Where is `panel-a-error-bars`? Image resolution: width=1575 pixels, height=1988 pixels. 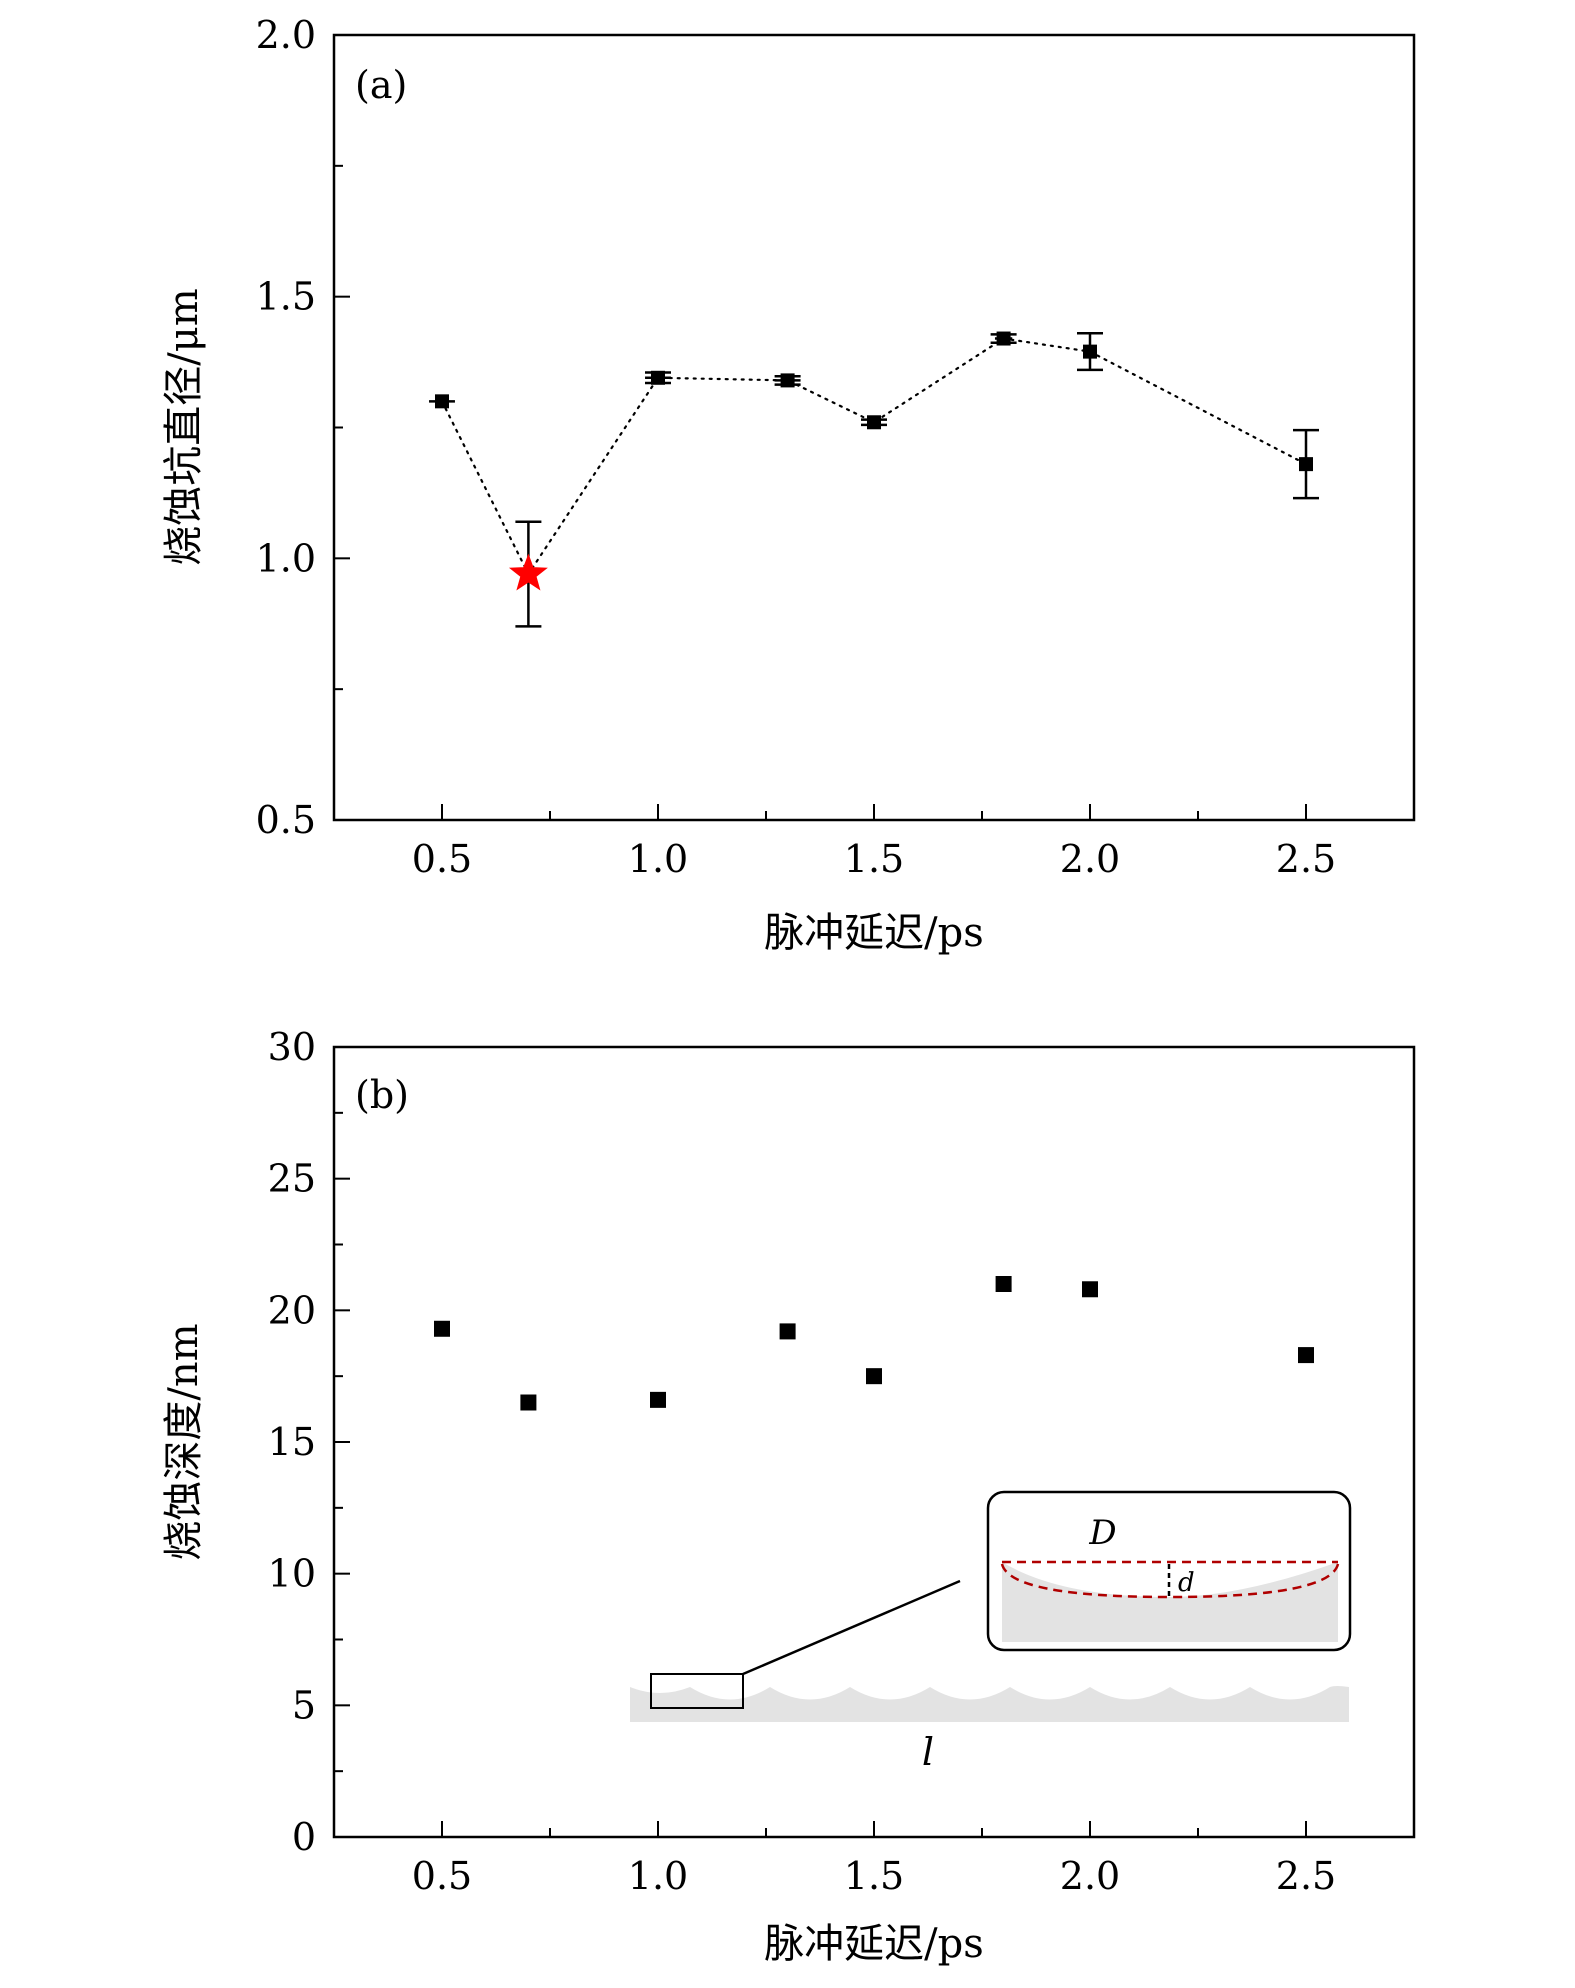 panel-a-error-bars is located at coordinates (874, 480).